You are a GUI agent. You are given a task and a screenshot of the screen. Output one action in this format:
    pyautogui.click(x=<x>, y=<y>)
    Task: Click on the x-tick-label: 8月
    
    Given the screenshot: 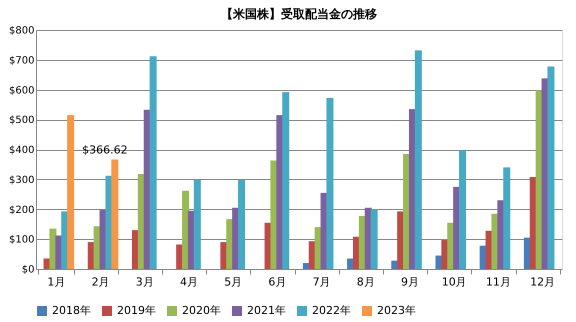 What is the action you would take?
    pyautogui.click(x=365, y=282)
    